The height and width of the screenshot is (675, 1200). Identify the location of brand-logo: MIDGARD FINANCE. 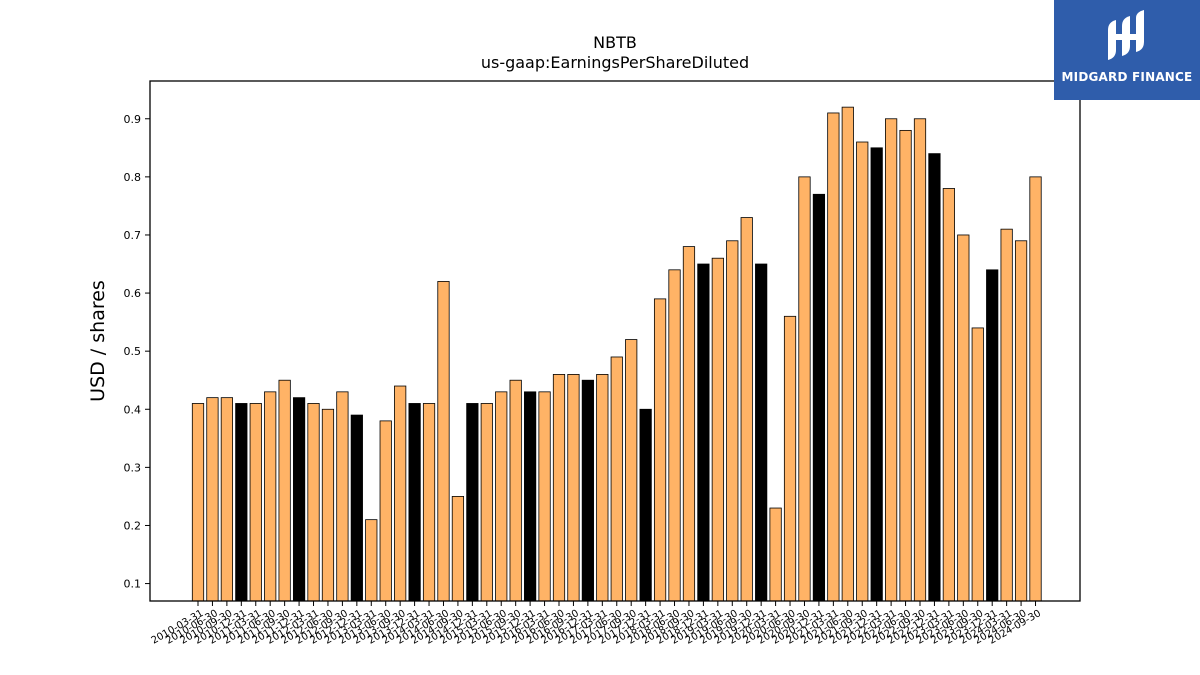
(1127, 50).